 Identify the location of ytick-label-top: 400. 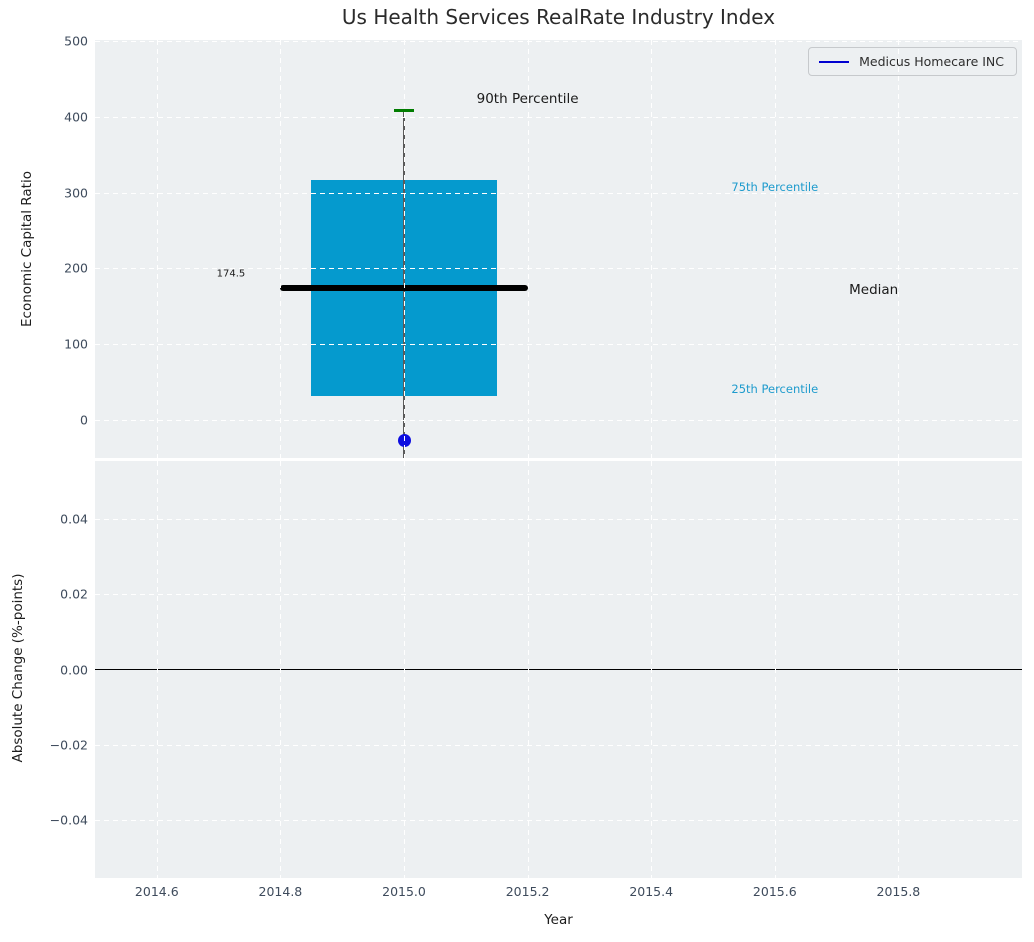
(76, 117).